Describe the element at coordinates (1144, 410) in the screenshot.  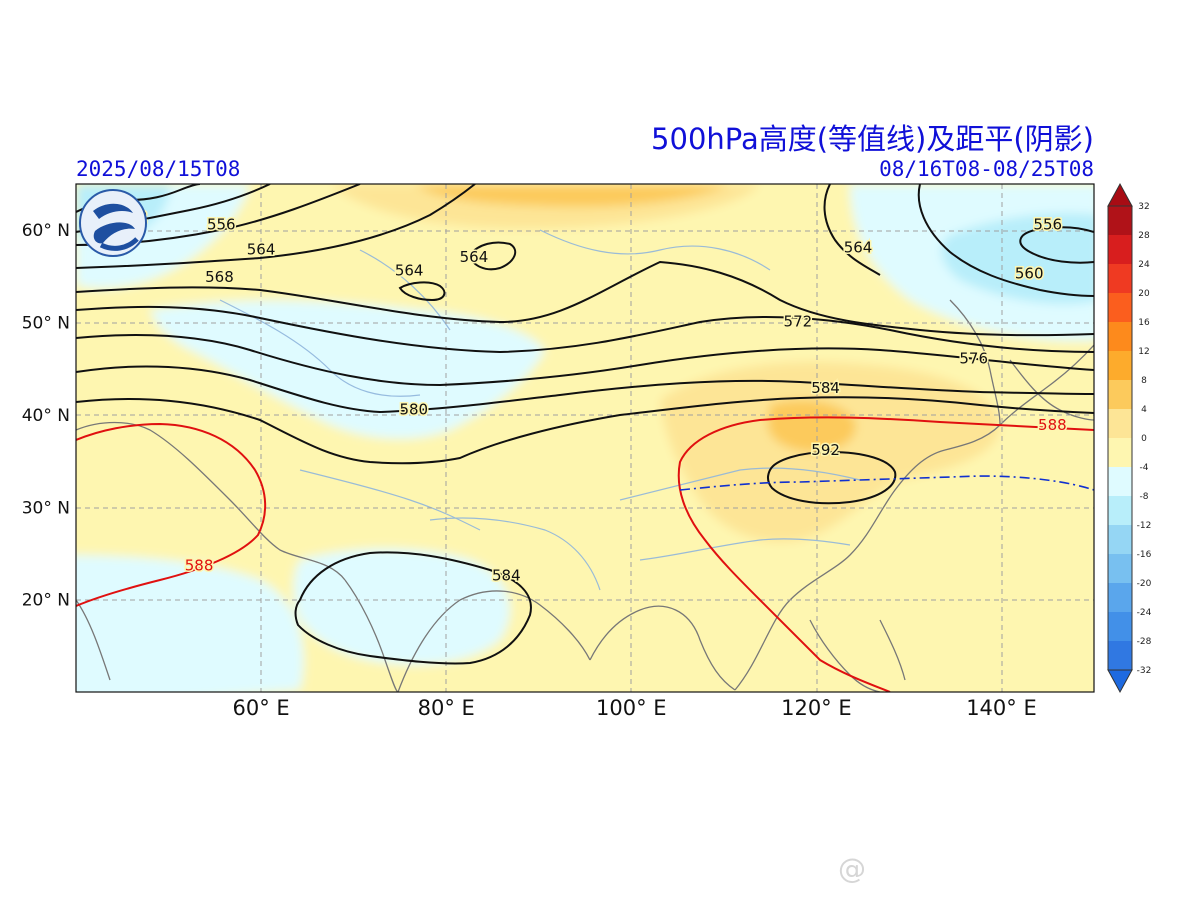
I see `colorbar-tick-label: 4` at that location.